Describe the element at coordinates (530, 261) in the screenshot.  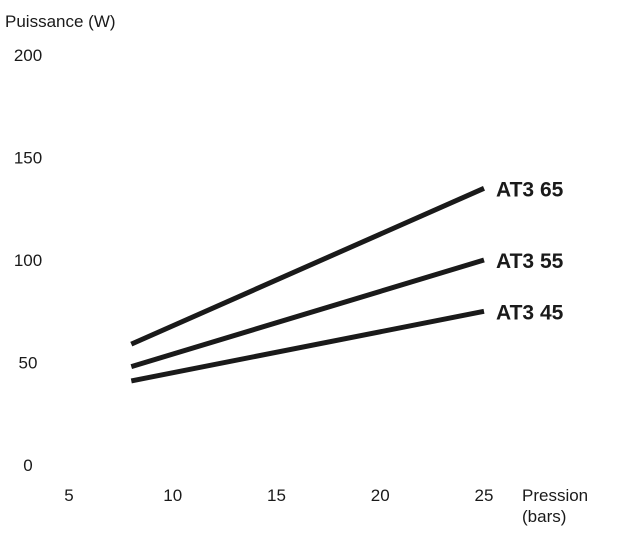
I see `series-label-at3-55: AT3 55` at that location.